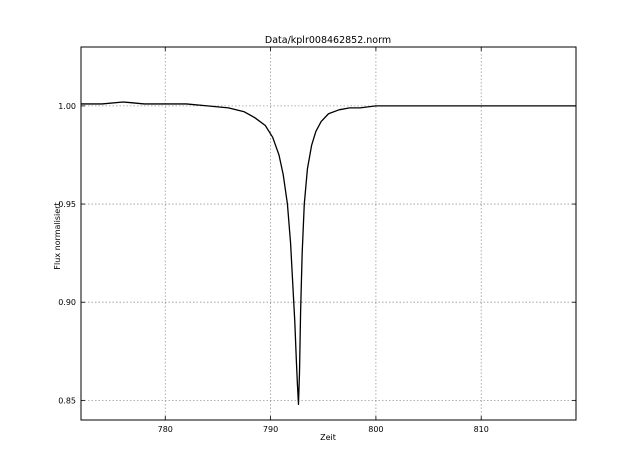 The height and width of the screenshot is (468, 640). I want to click on x-axis-label: Zeit, so click(328, 437).